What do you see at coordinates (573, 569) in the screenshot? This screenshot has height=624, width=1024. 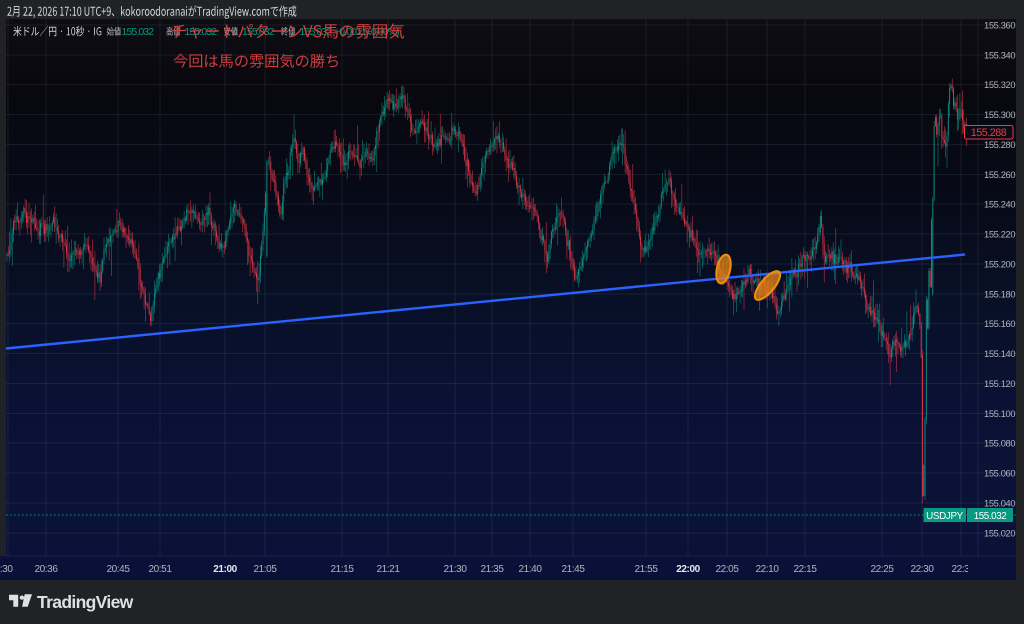 I see `svg-text: 21:45` at bounding box center [573, 569].